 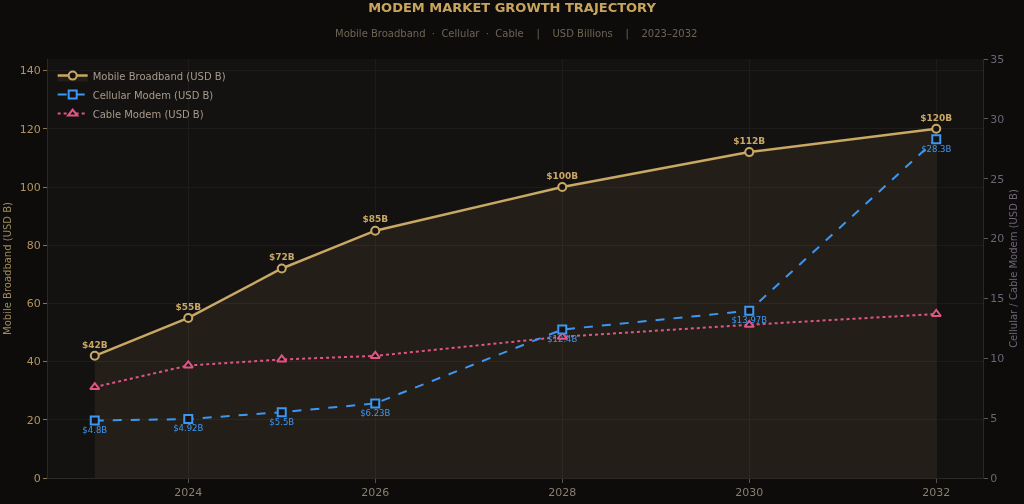 What do you see at coordinates (936, 493) in the screenshot?
I see `x-tick-label: 2032` at bounding box center [936, 493].